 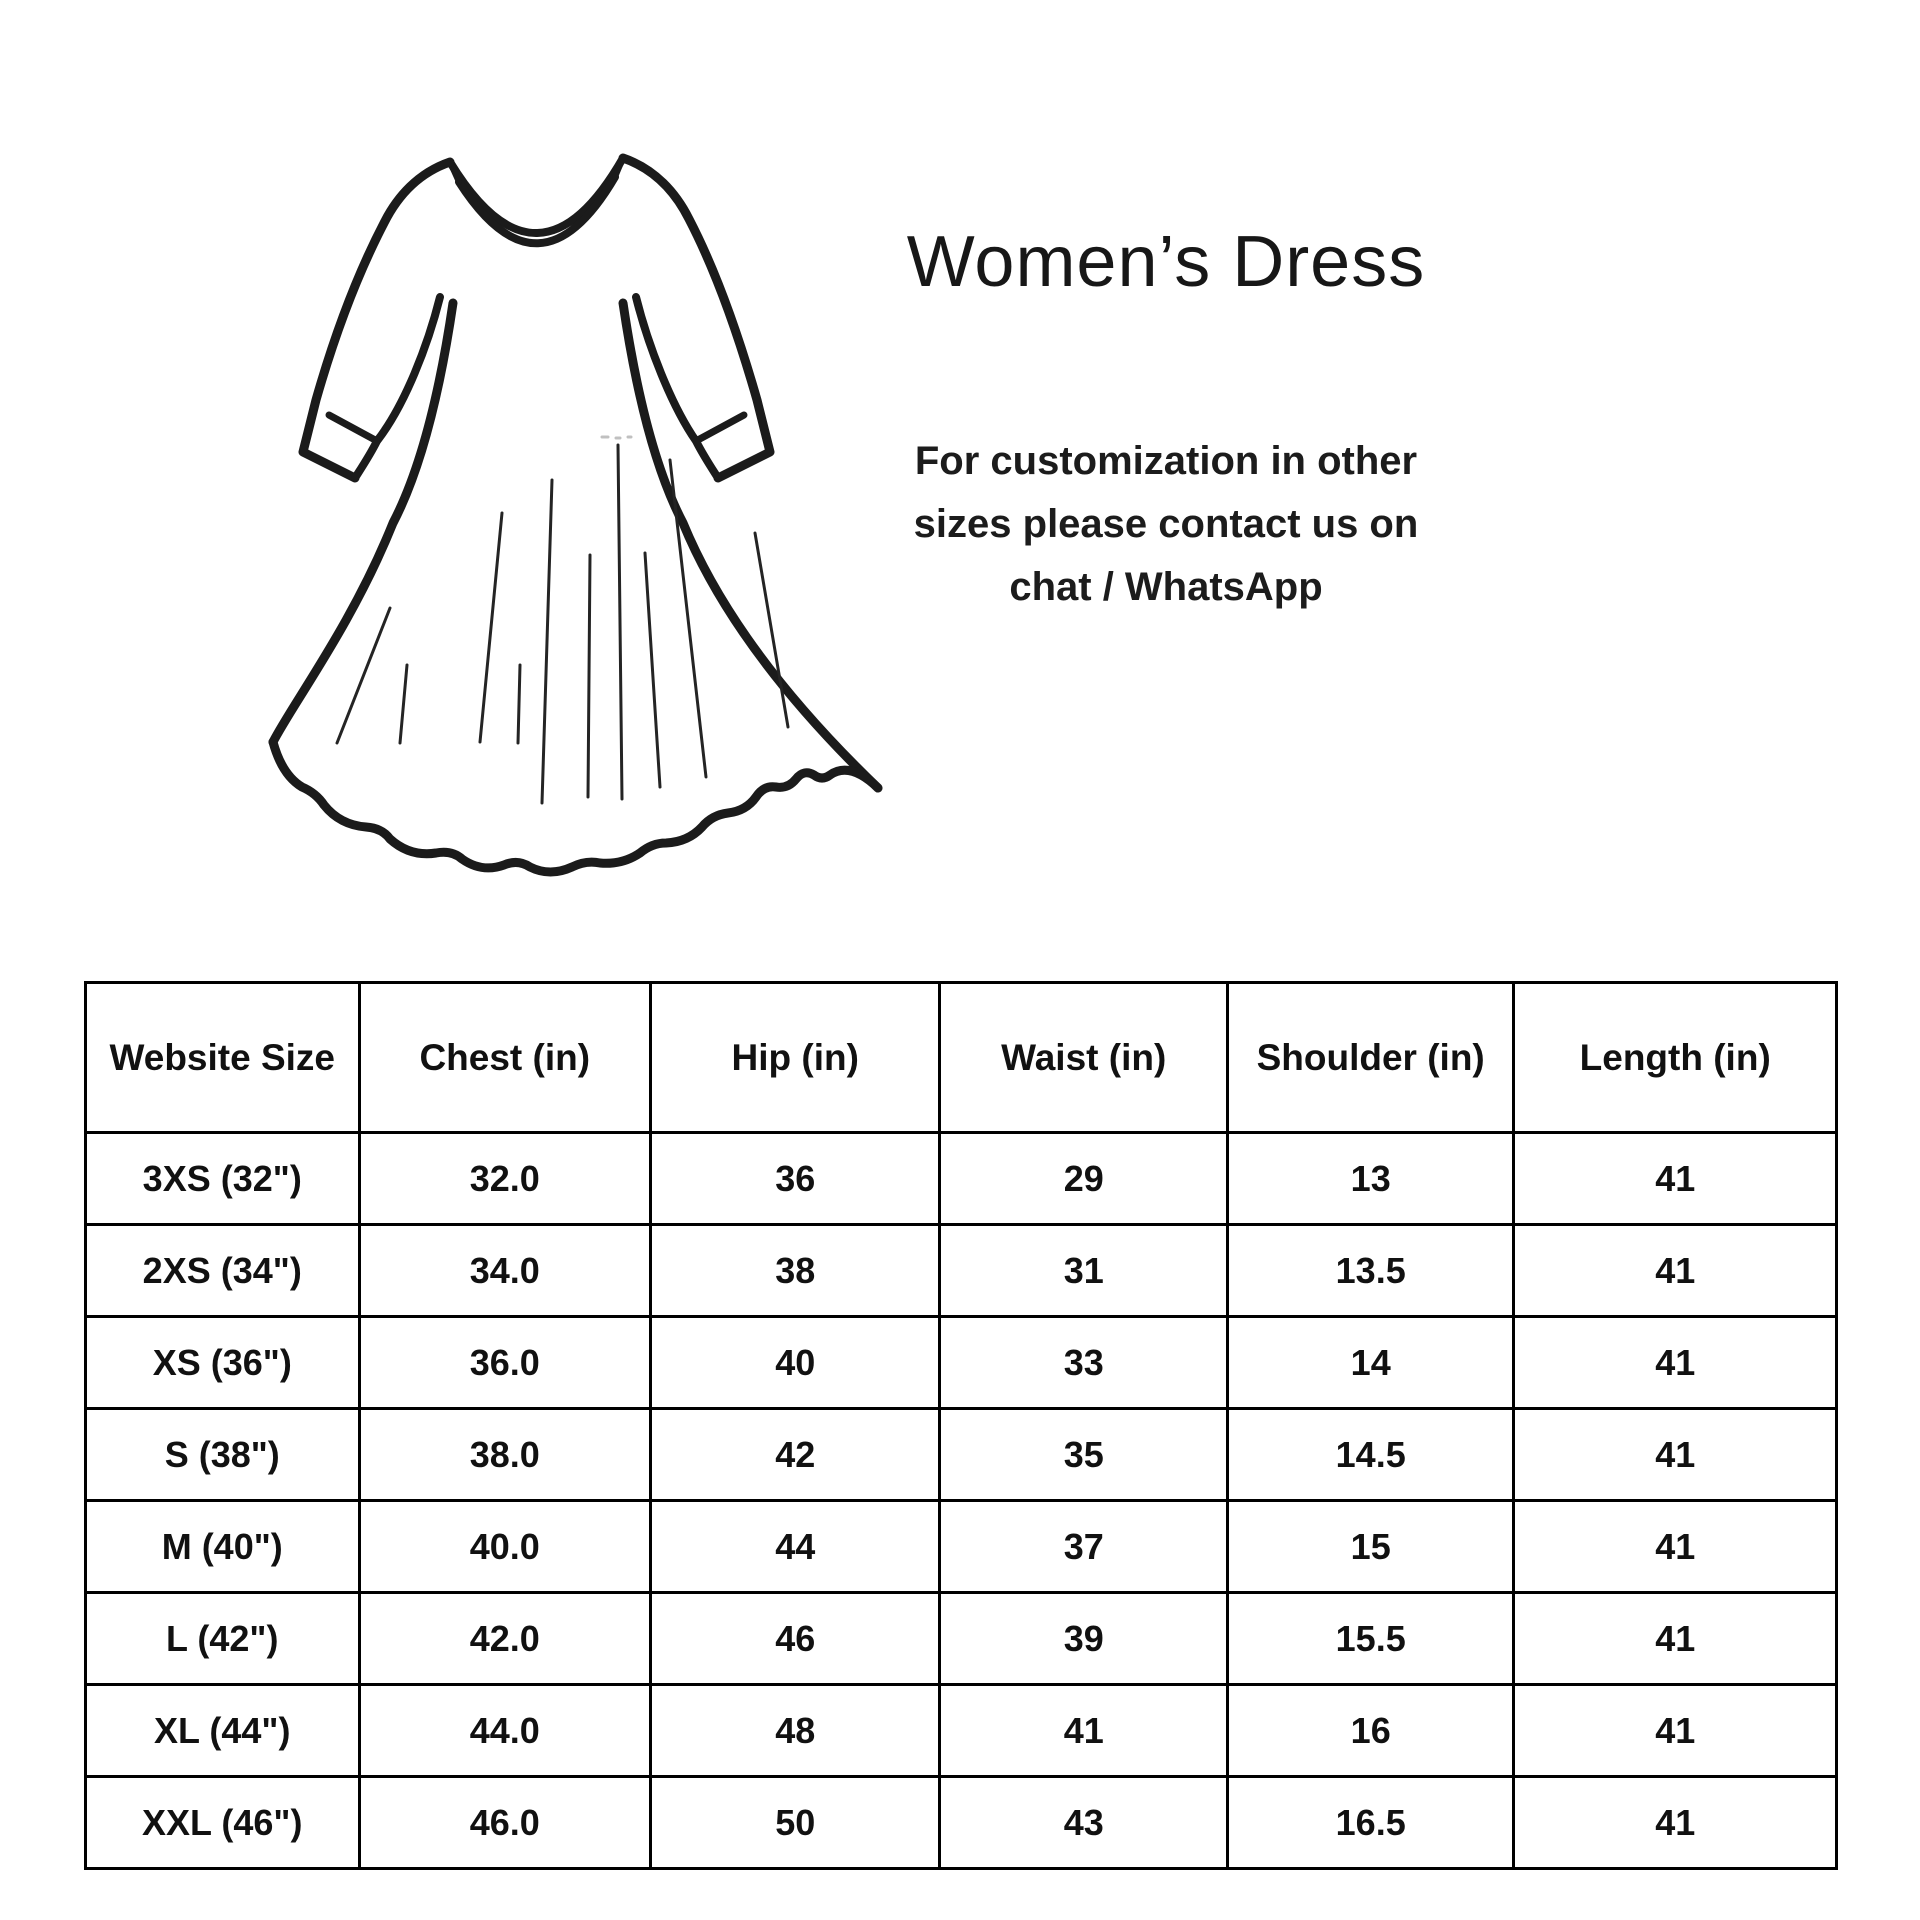 What do you see at coordinates (795, 1730) in the screenshot?
I see `measurement-cell: 48` at bounding box center [795, 1730].